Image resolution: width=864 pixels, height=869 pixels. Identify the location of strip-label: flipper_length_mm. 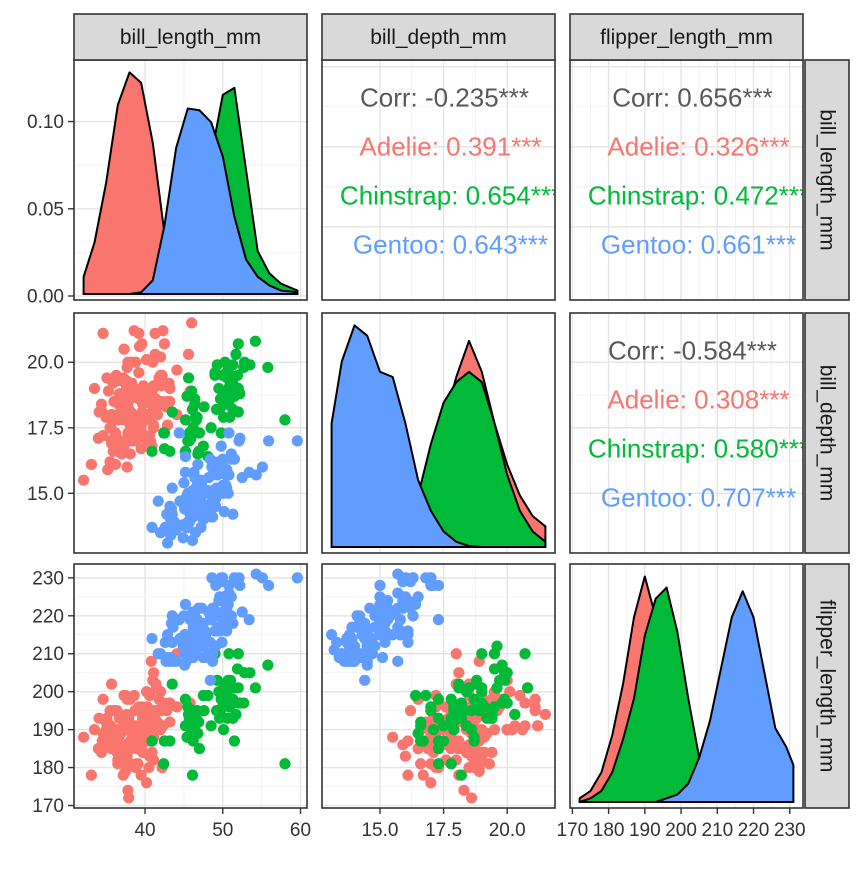
(827, 686).